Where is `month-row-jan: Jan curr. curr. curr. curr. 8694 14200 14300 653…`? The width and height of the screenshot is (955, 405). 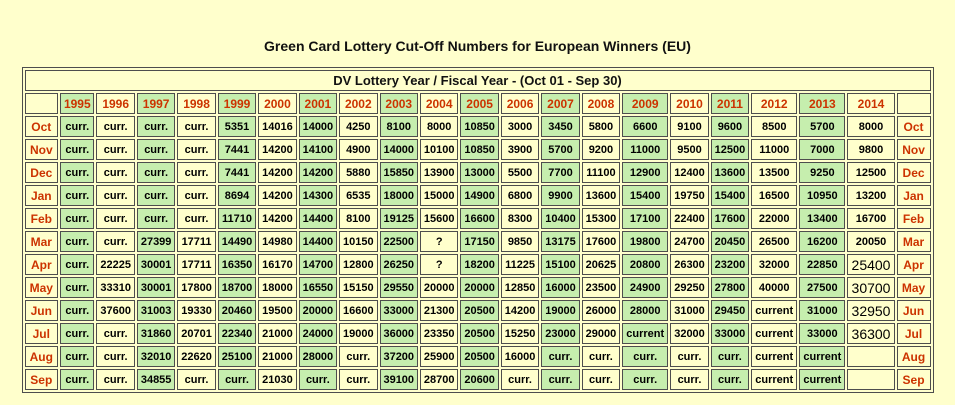
month-row-jan: Jan curr. curr. curr. curr. 8694 14200 14300 653… is located at coordinates (477, 195).